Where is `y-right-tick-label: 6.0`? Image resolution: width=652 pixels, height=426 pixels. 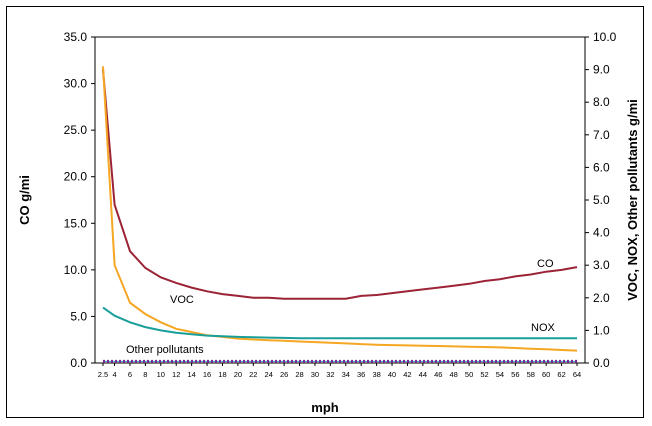 y-right-tick-label: 6.0 is located at coordinates (601, 167).